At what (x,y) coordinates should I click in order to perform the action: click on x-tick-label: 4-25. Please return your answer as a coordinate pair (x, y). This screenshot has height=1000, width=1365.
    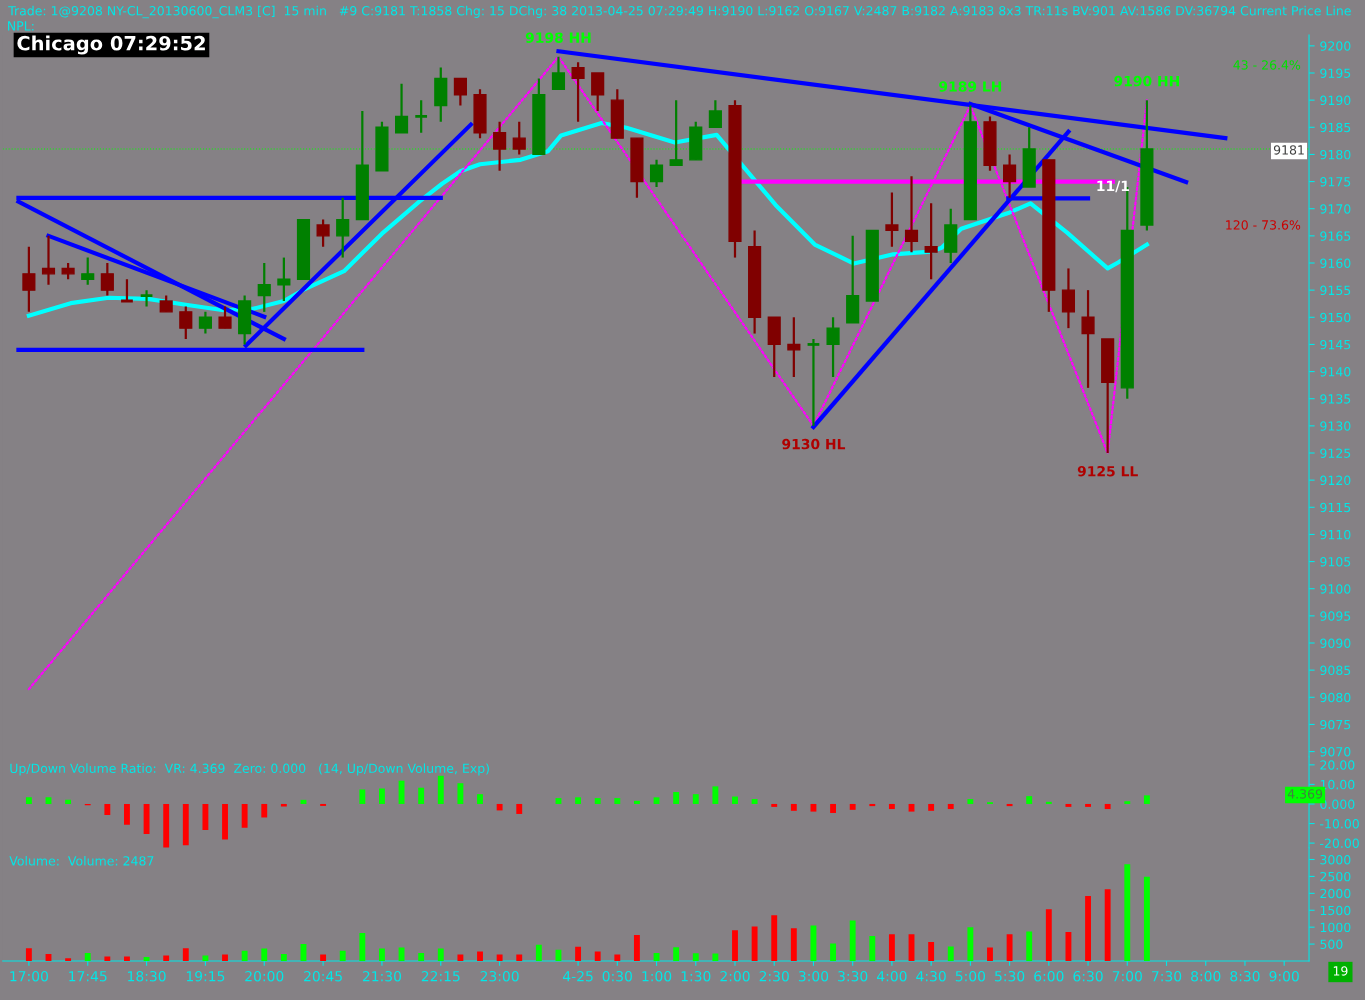
    Looking at the image, I should click on (578, 976).